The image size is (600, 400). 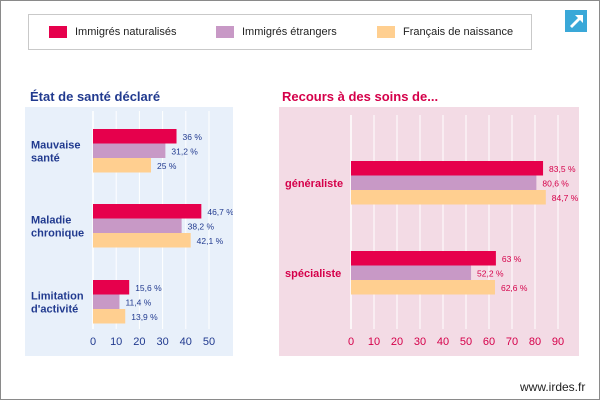 What do you see at coordinates (95, 96) in the screenshot?
I see `left-chart-title: État de santé déclaré` at bounding box center [95, 96].